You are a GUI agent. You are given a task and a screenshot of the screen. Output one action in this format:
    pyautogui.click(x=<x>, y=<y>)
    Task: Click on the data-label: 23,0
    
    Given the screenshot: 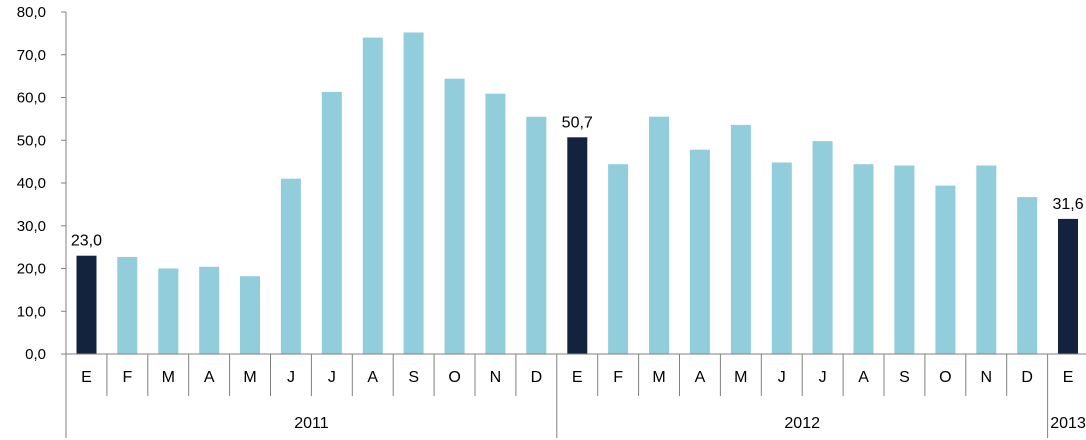 What is the action you would take?
    pyautogui.click(x=86, y=241)
    